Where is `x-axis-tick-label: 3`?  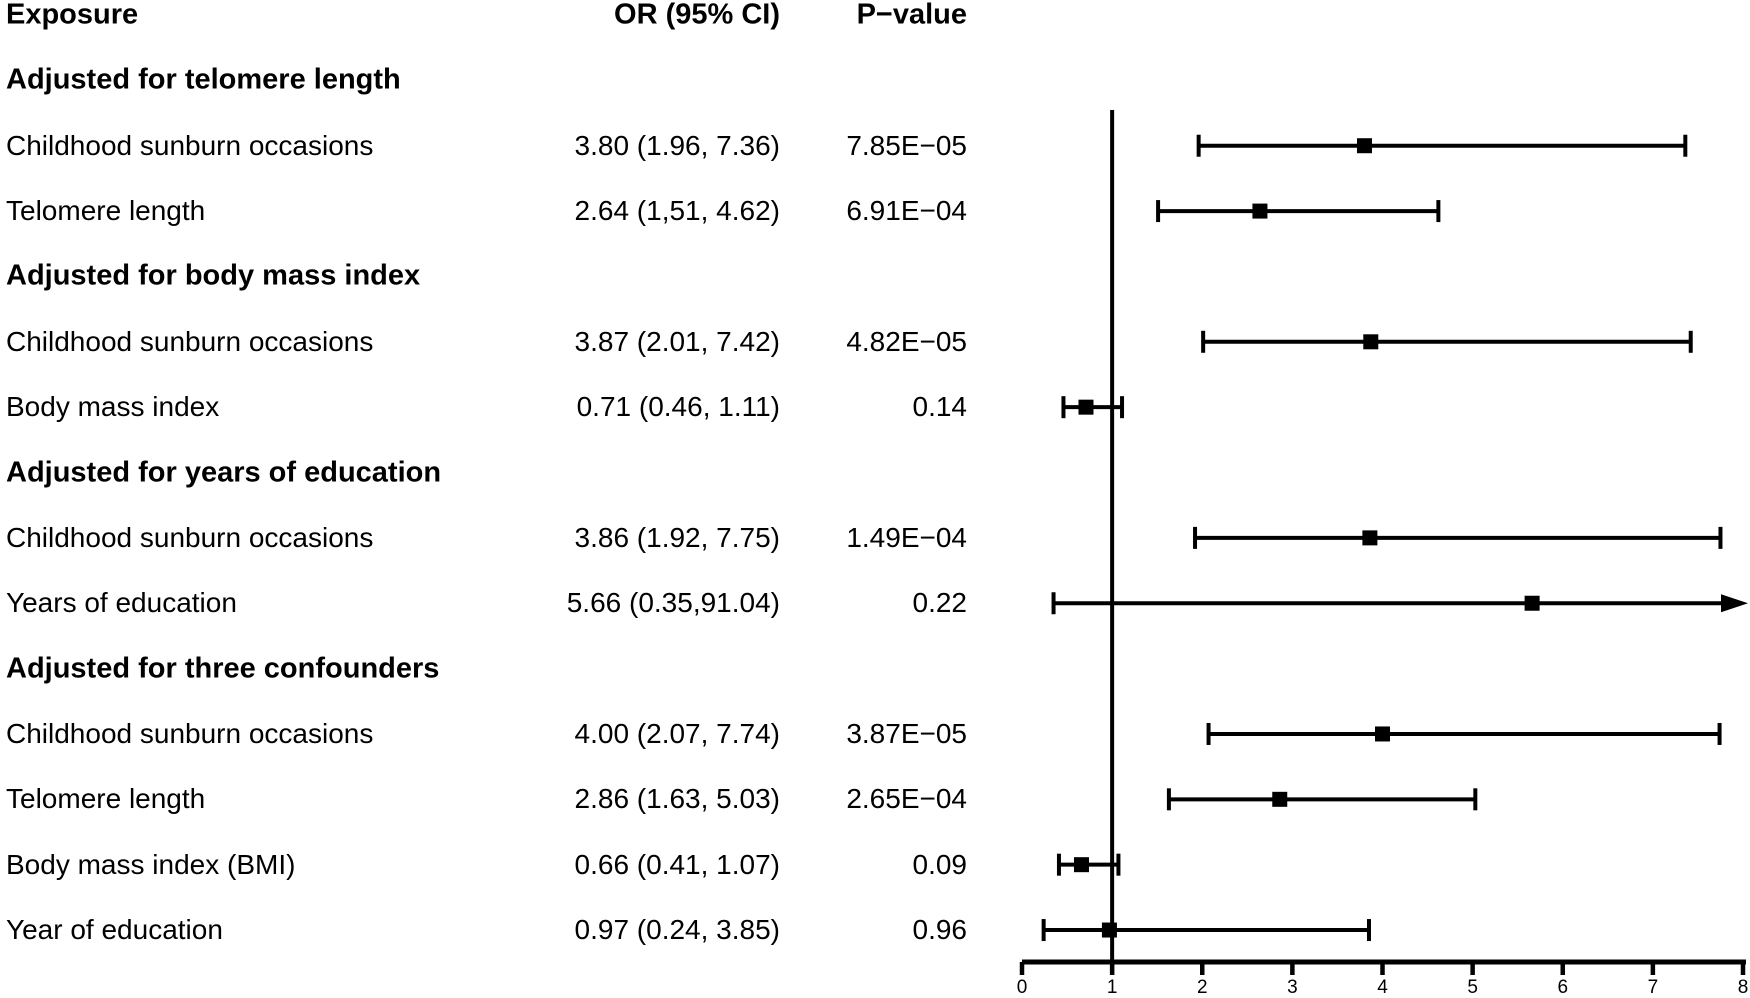 x-axis-tick-label: 3 is located at coordinates (1292, 987).